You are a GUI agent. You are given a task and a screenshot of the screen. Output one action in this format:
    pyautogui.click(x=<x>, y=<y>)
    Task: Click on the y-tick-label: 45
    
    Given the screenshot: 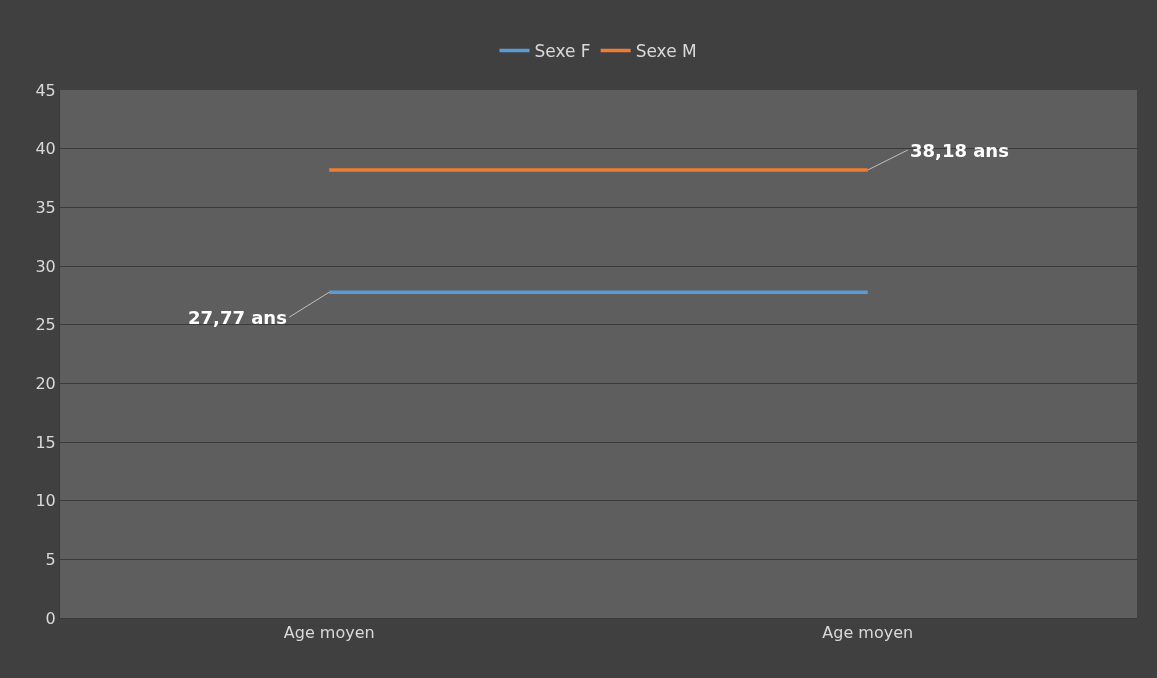 What is the action you would take?
    pyautogui.click(x=45, y=90)
    